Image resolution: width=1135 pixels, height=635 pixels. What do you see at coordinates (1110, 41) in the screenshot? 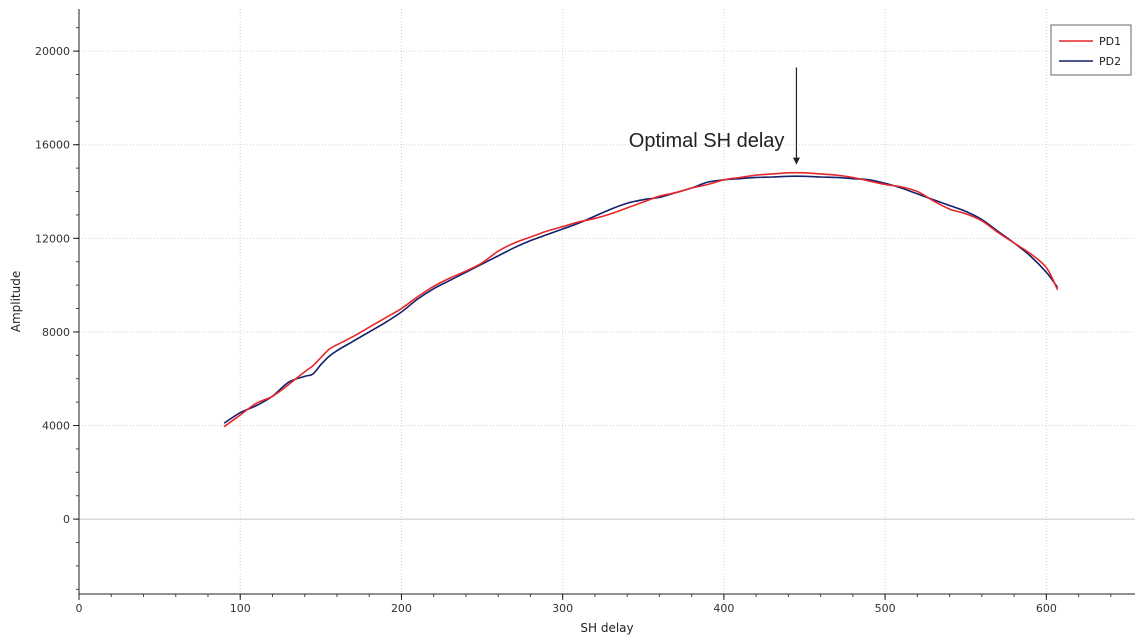
I see `legend-label-pd1: PD1` at bounding box center [1110, 41].